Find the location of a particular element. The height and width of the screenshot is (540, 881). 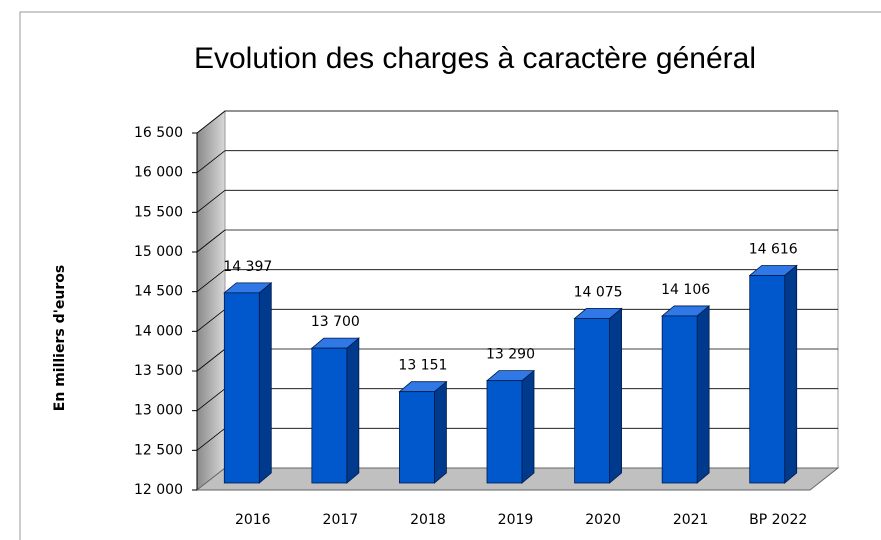

y-axis-label: En milliers d'euros is located at coordinates (60, 338).